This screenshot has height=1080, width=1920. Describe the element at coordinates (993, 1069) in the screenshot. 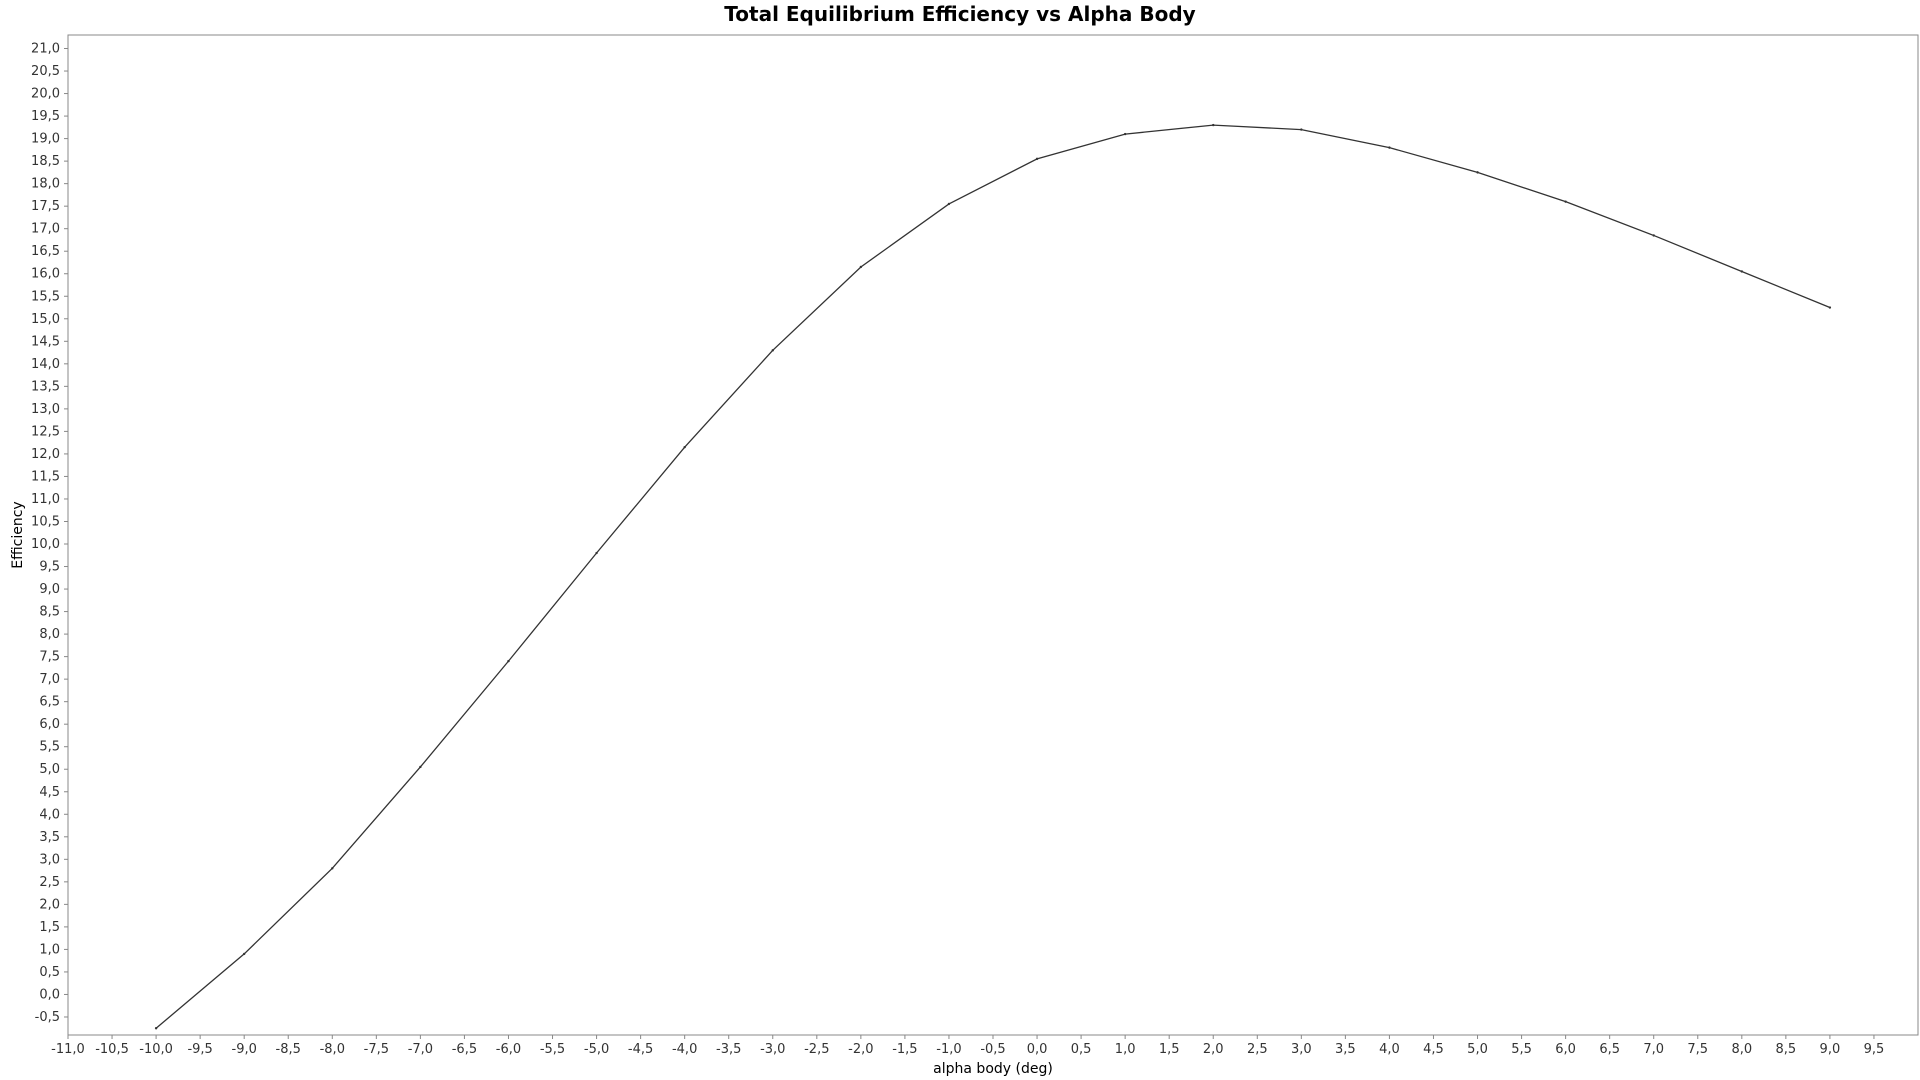

I see `x-axis-label: alpha body (deg)` at that location.